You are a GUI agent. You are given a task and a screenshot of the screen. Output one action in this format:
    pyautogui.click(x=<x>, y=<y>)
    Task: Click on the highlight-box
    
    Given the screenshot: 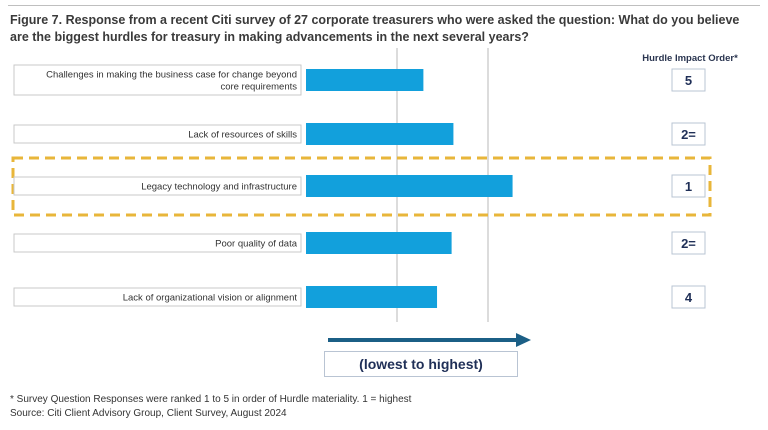 What is the action you would take?
    pyautogui.click(x=361, y=186)
    